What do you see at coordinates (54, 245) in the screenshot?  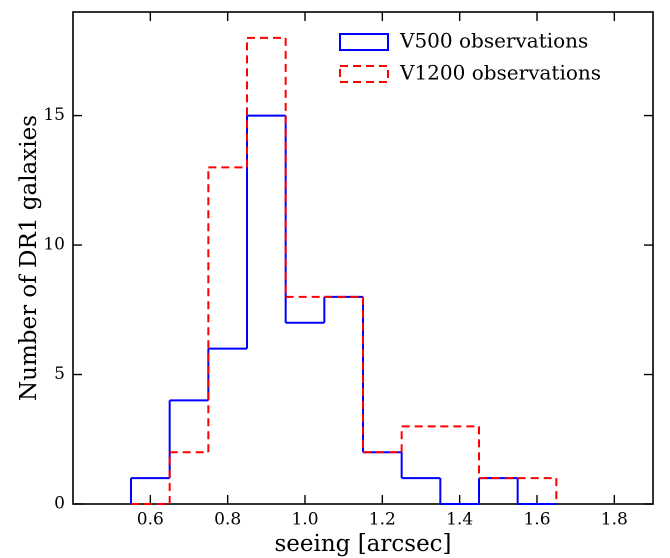 I see `y-tick-label: 10` at bounding box center [54, 245].